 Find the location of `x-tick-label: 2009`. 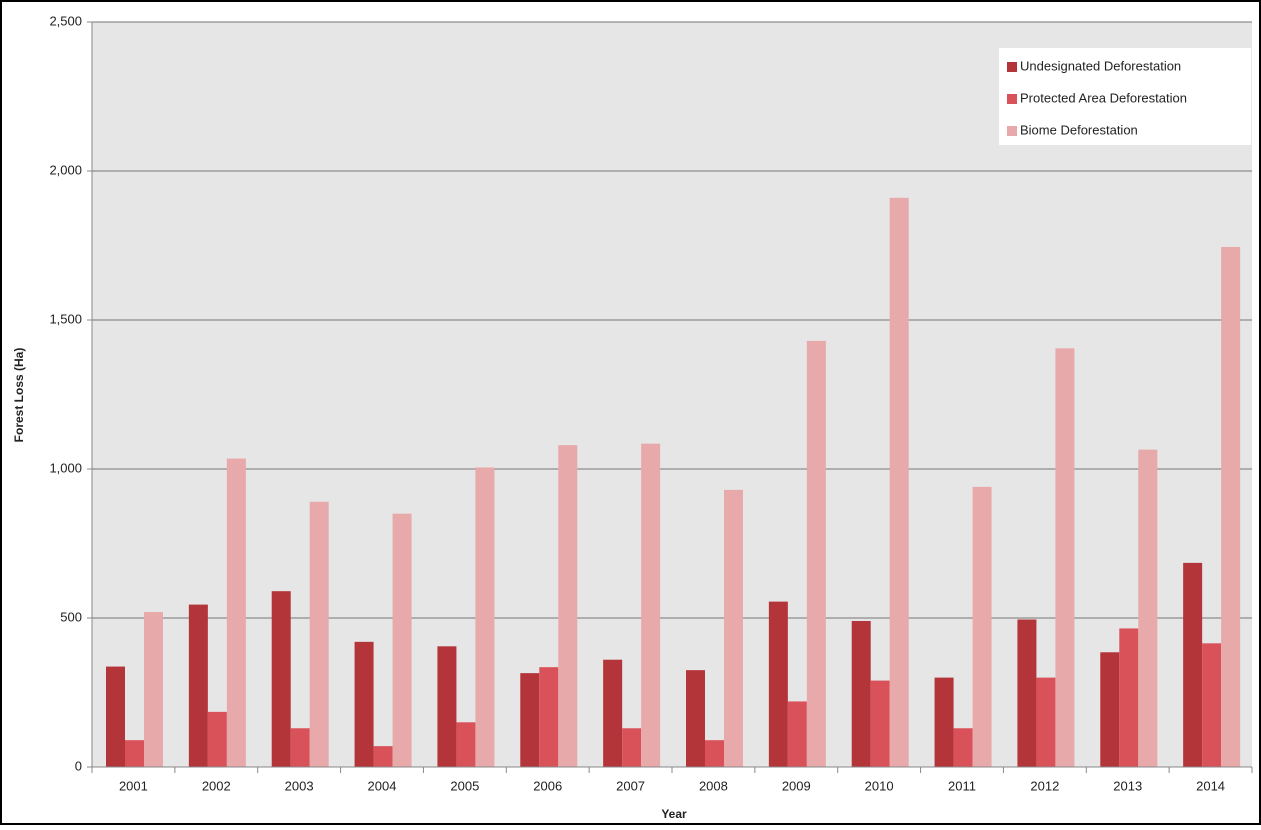

x-tick-label: 2009 is located at coordinates (796, 785).